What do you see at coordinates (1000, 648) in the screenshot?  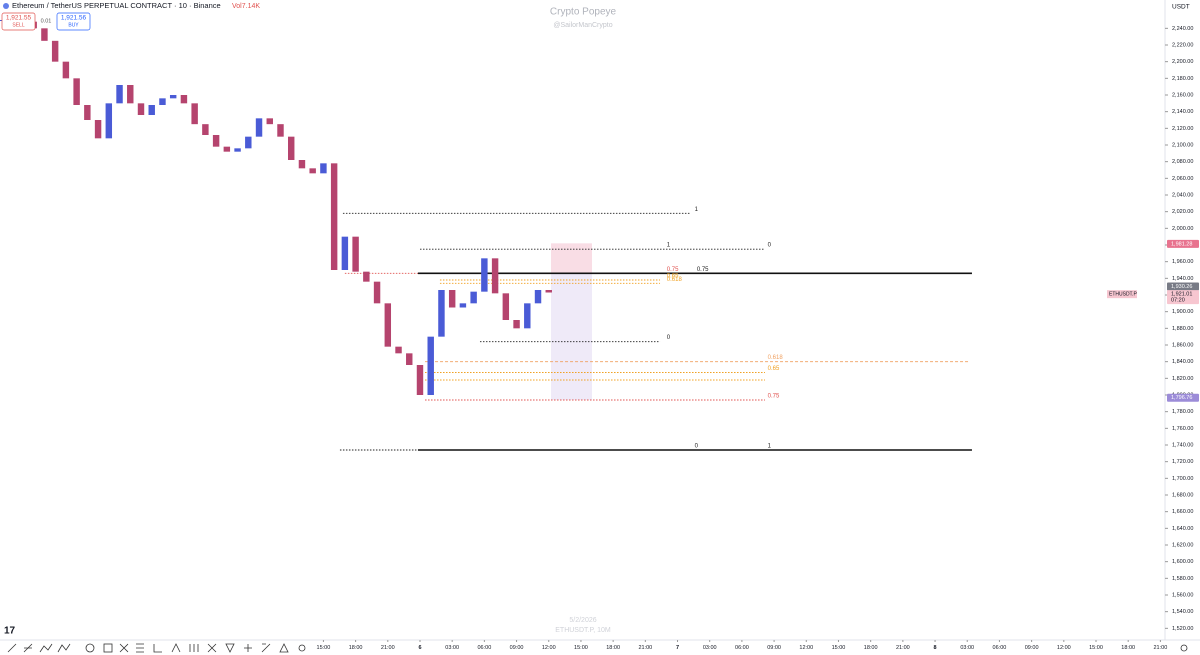 I see `x-tick-label: 06:00` at bounding box center [1000, 648].